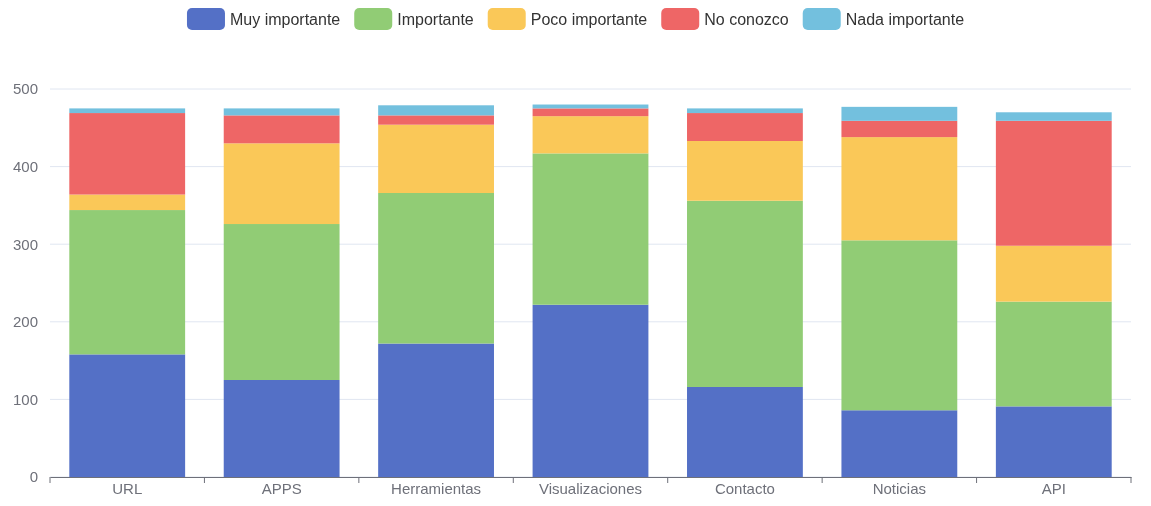 The width and height of the screenshot is (1151, 506). I want to click on y-tick-label: 500, so click(25, 89).